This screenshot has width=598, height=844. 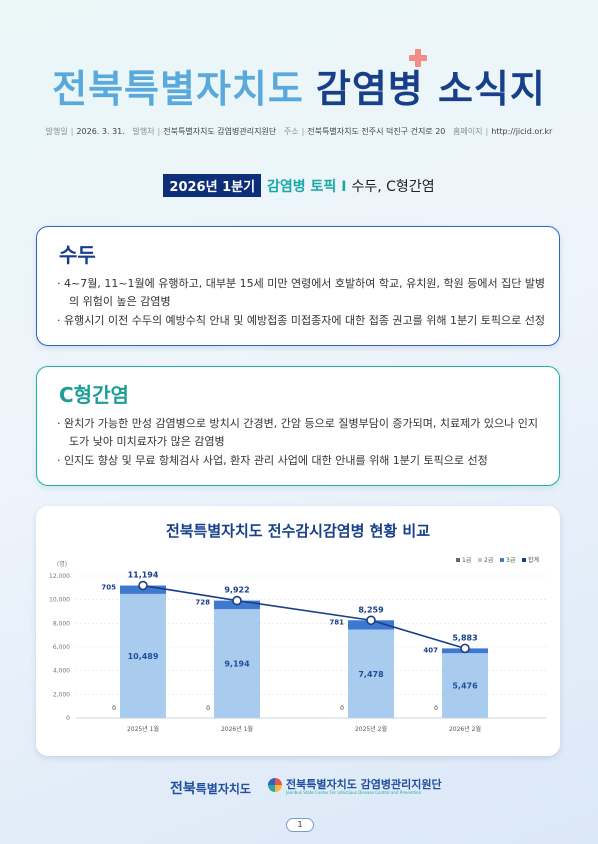 What do you see at coordinates (237, 729) in the screenshot?
I see `x-tick-label: 2026년 1월` at bounding box center [237, 729].